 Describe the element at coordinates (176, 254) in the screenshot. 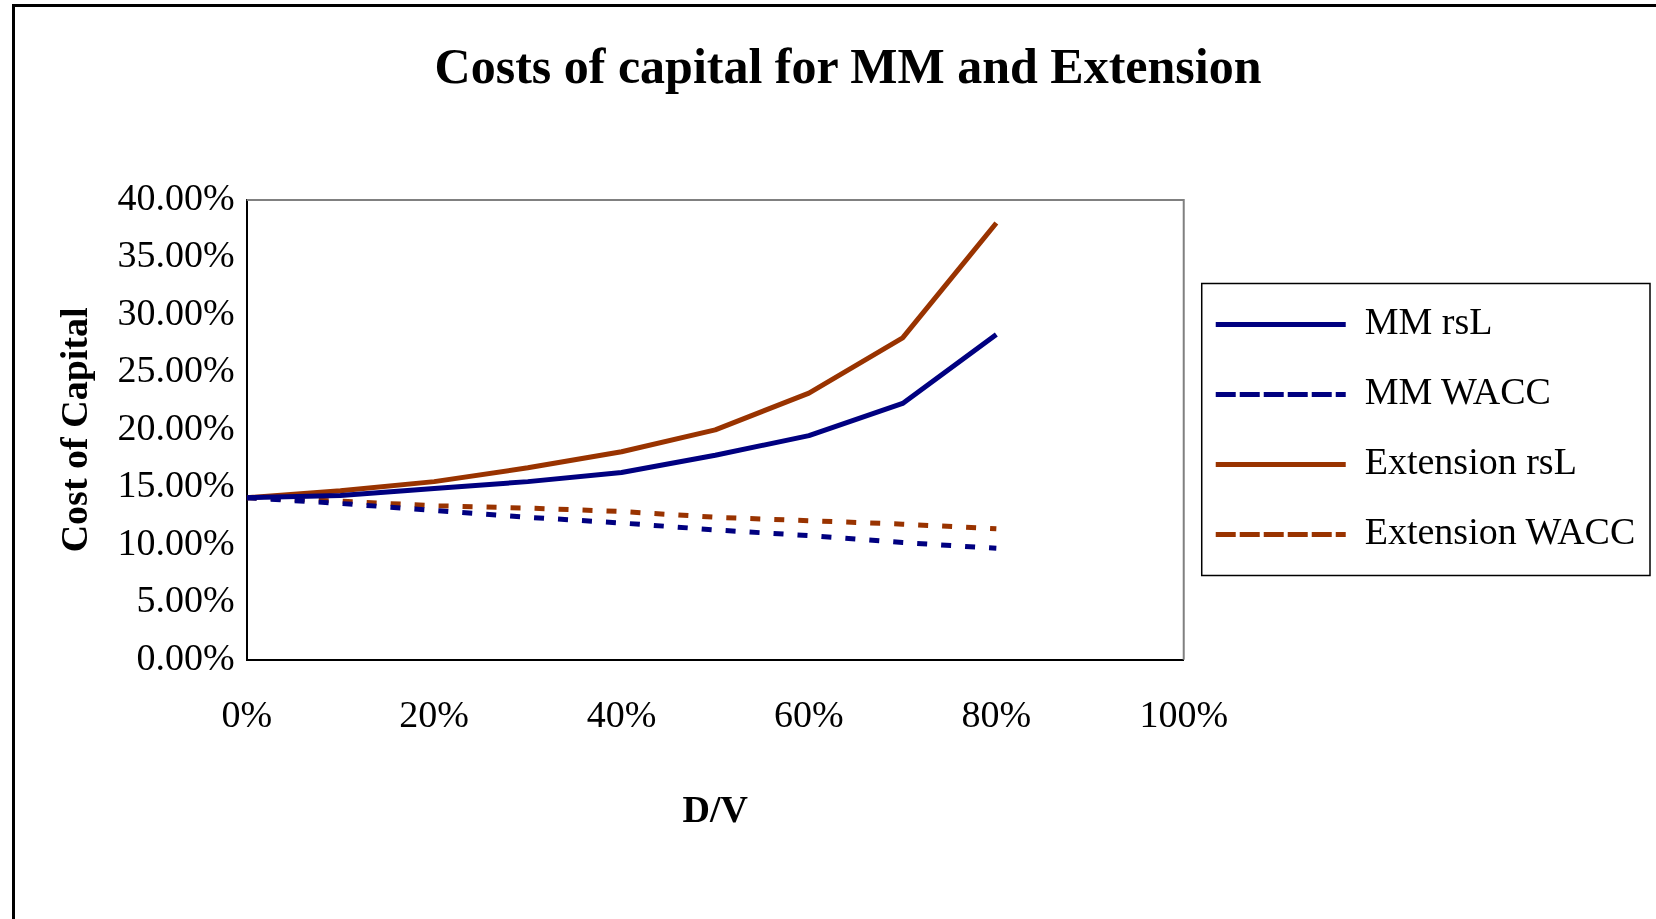

I see `y-tick-label: 35.00%` at that location.